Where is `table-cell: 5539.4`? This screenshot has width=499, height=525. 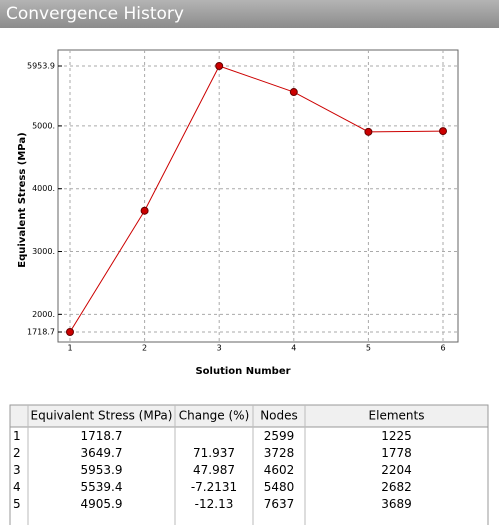 table-cell: 5539.4 is located at coordinates (102, 487).